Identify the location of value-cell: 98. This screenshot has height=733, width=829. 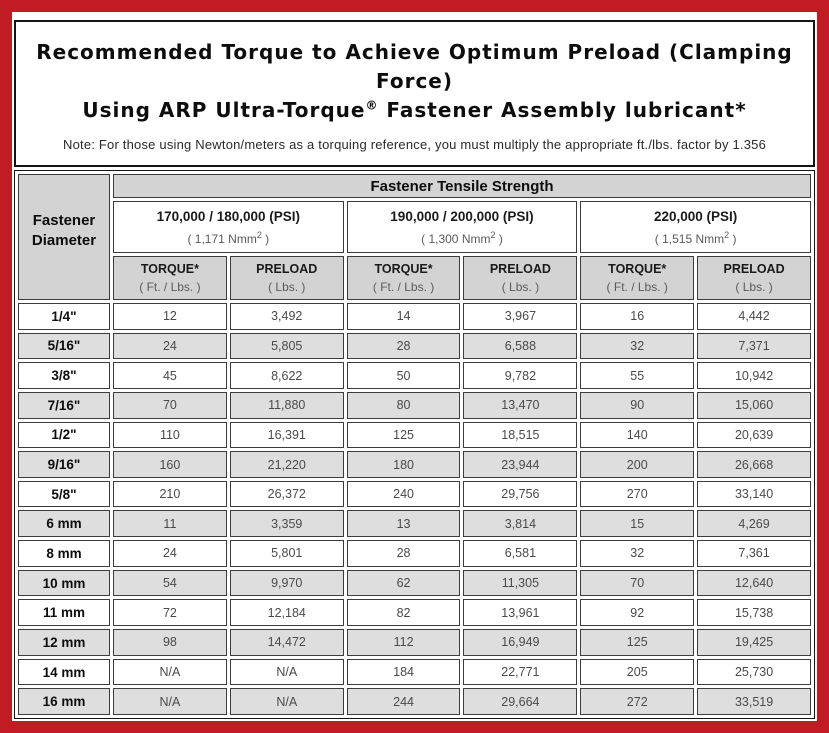
(170, 642).